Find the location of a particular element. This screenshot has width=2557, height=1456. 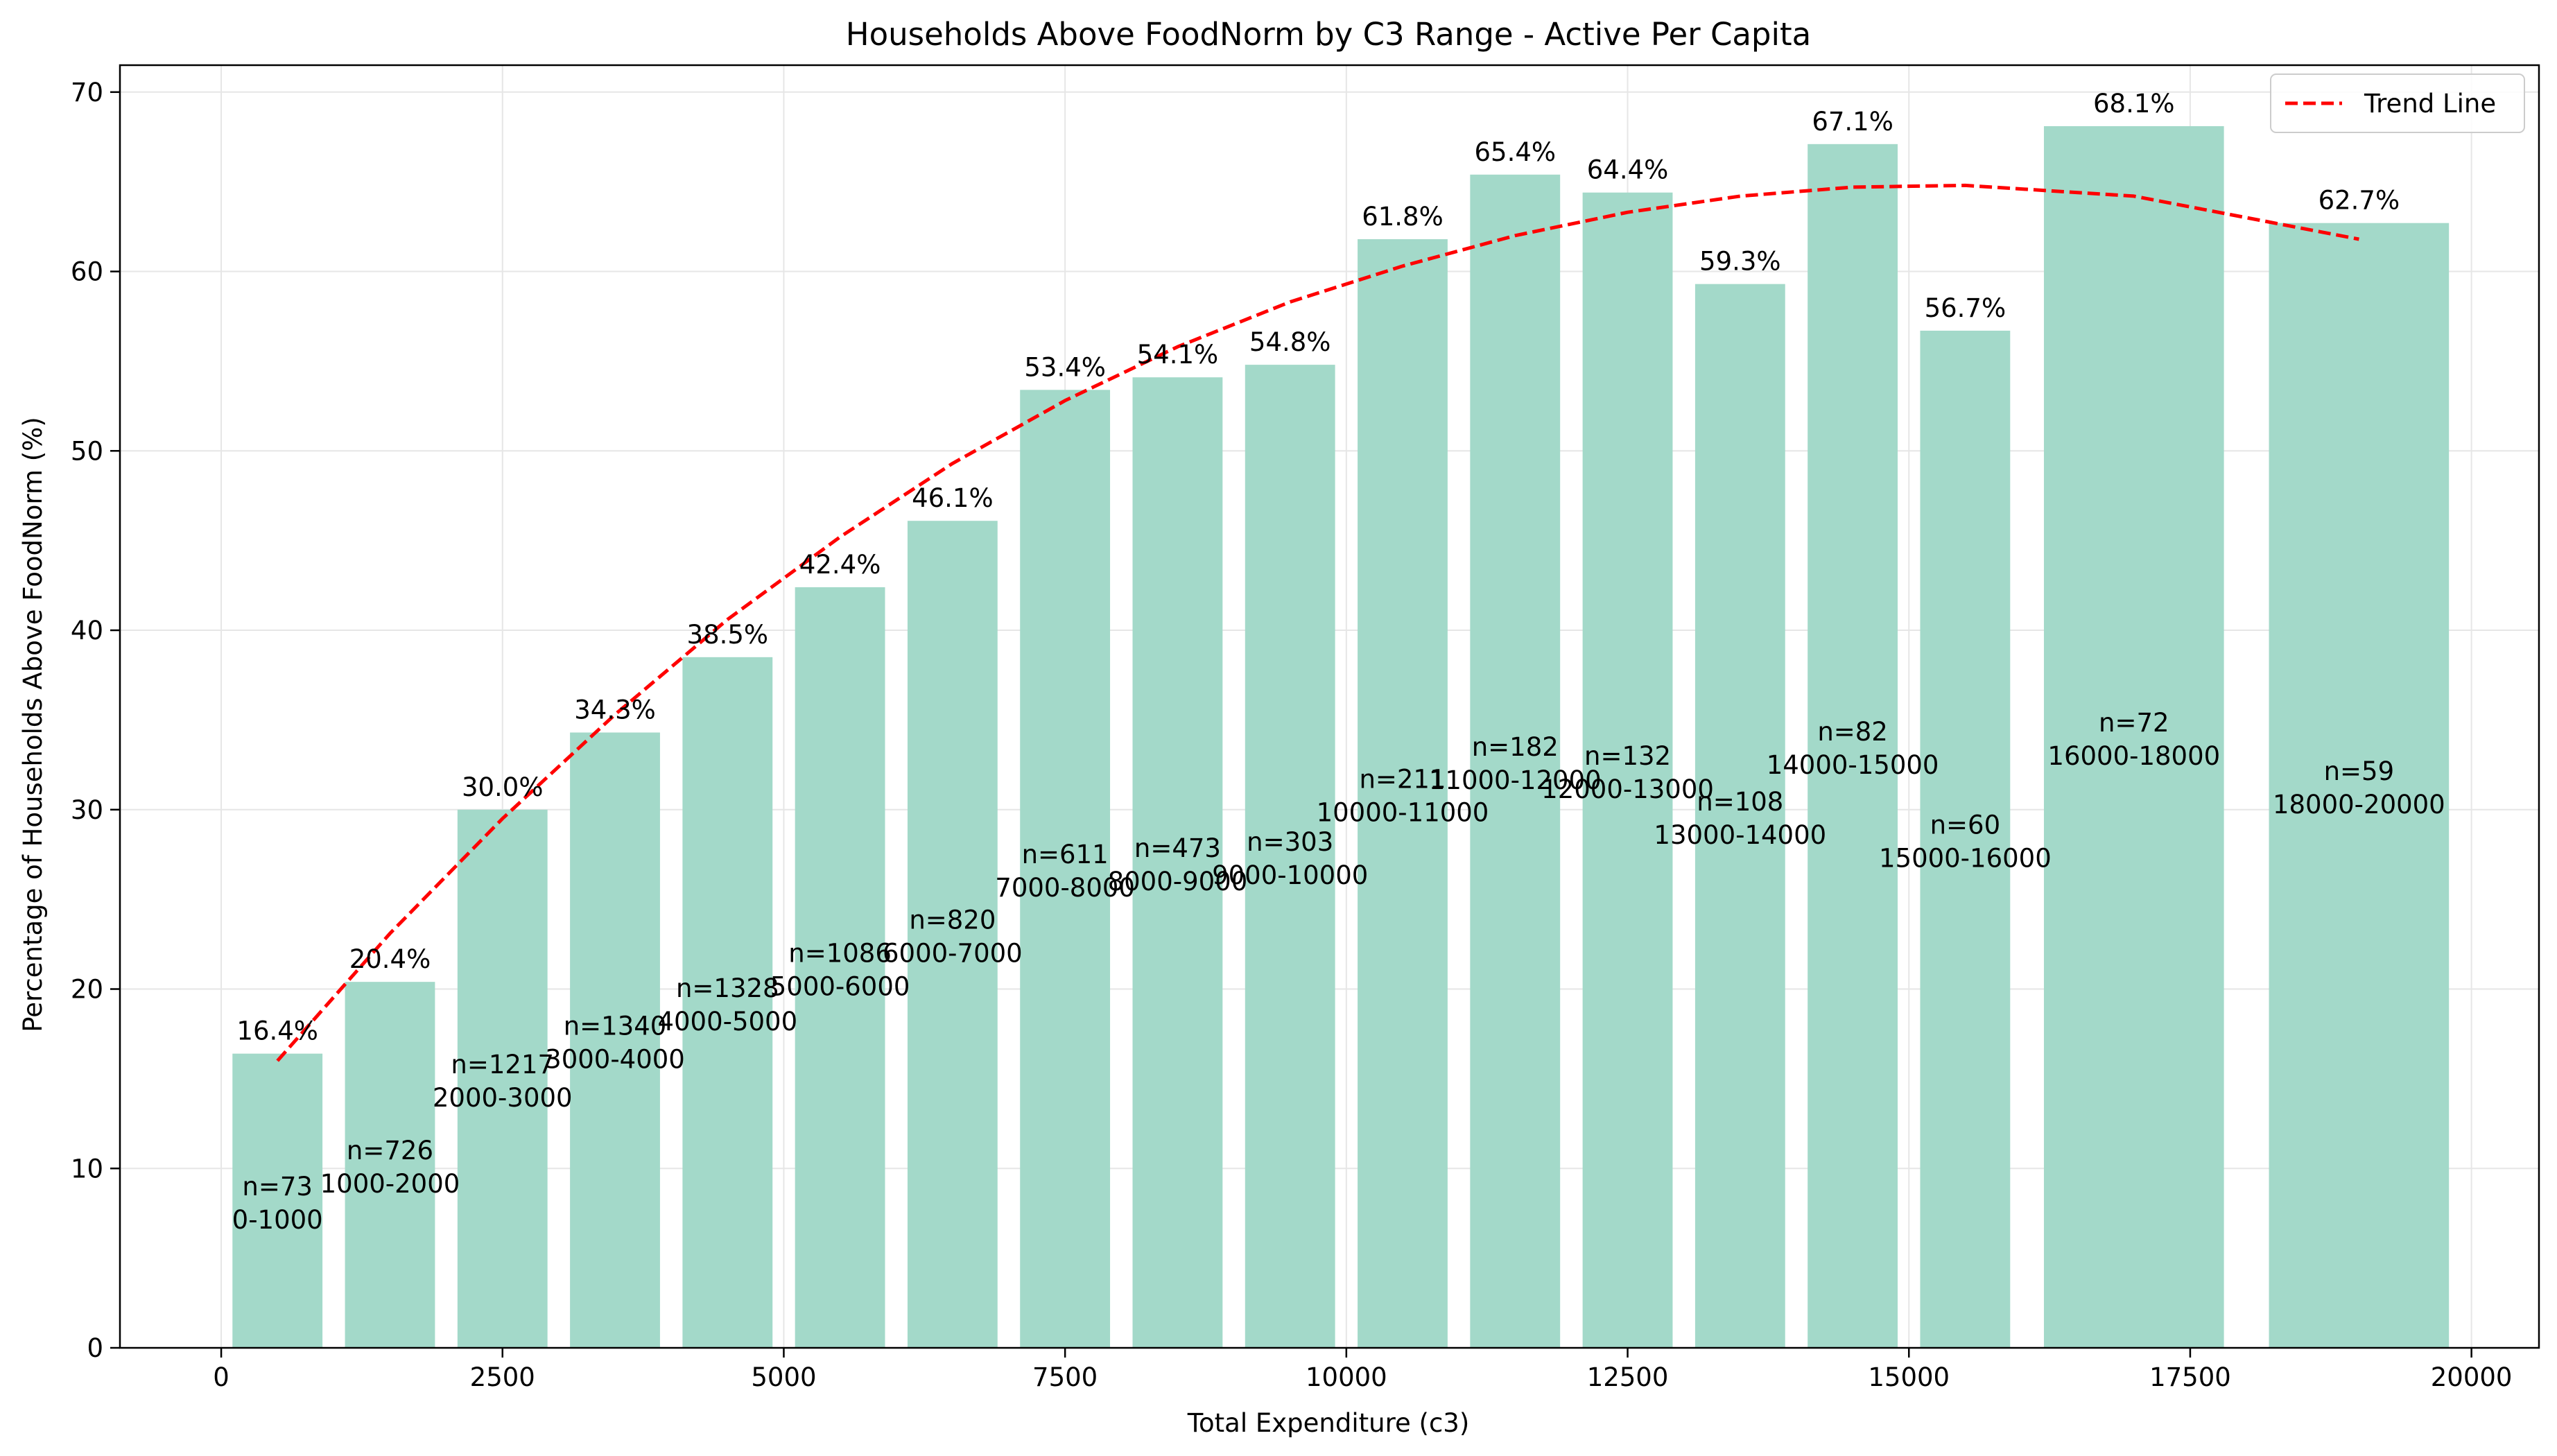

x-tick-label: 5000 is located at coordinates (783, 1377).